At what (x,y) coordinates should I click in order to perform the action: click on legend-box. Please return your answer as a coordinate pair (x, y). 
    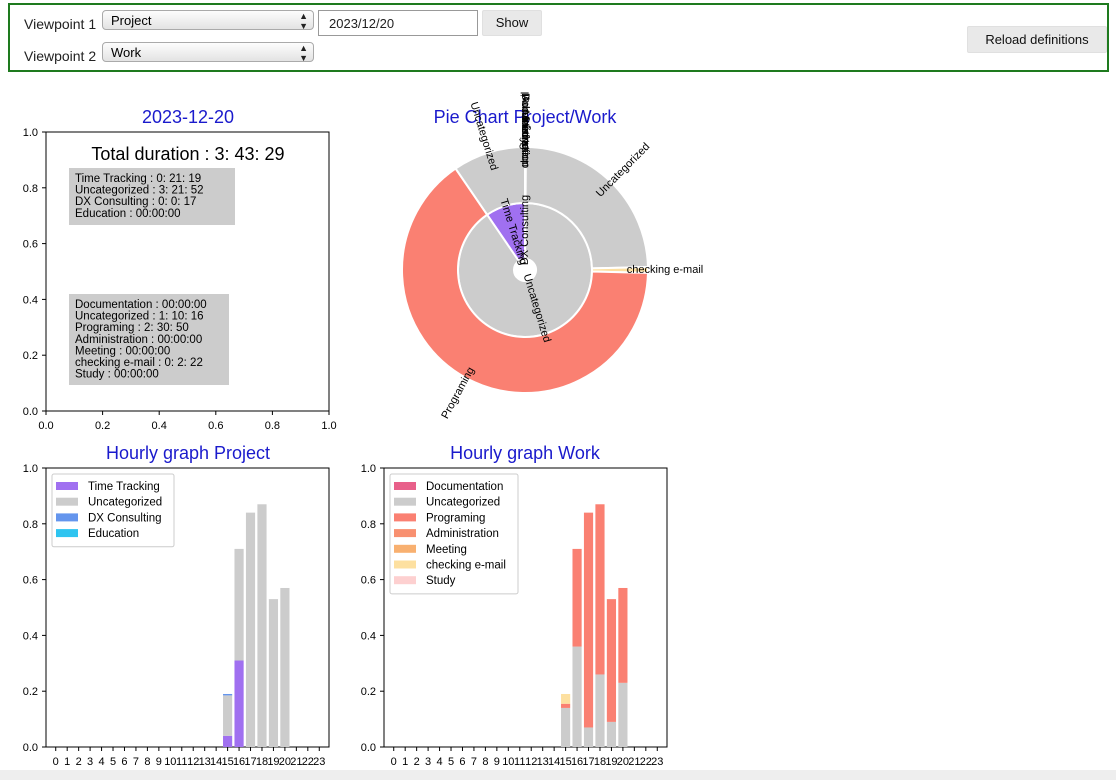
    Looking at the image, I should click on (113, 510).